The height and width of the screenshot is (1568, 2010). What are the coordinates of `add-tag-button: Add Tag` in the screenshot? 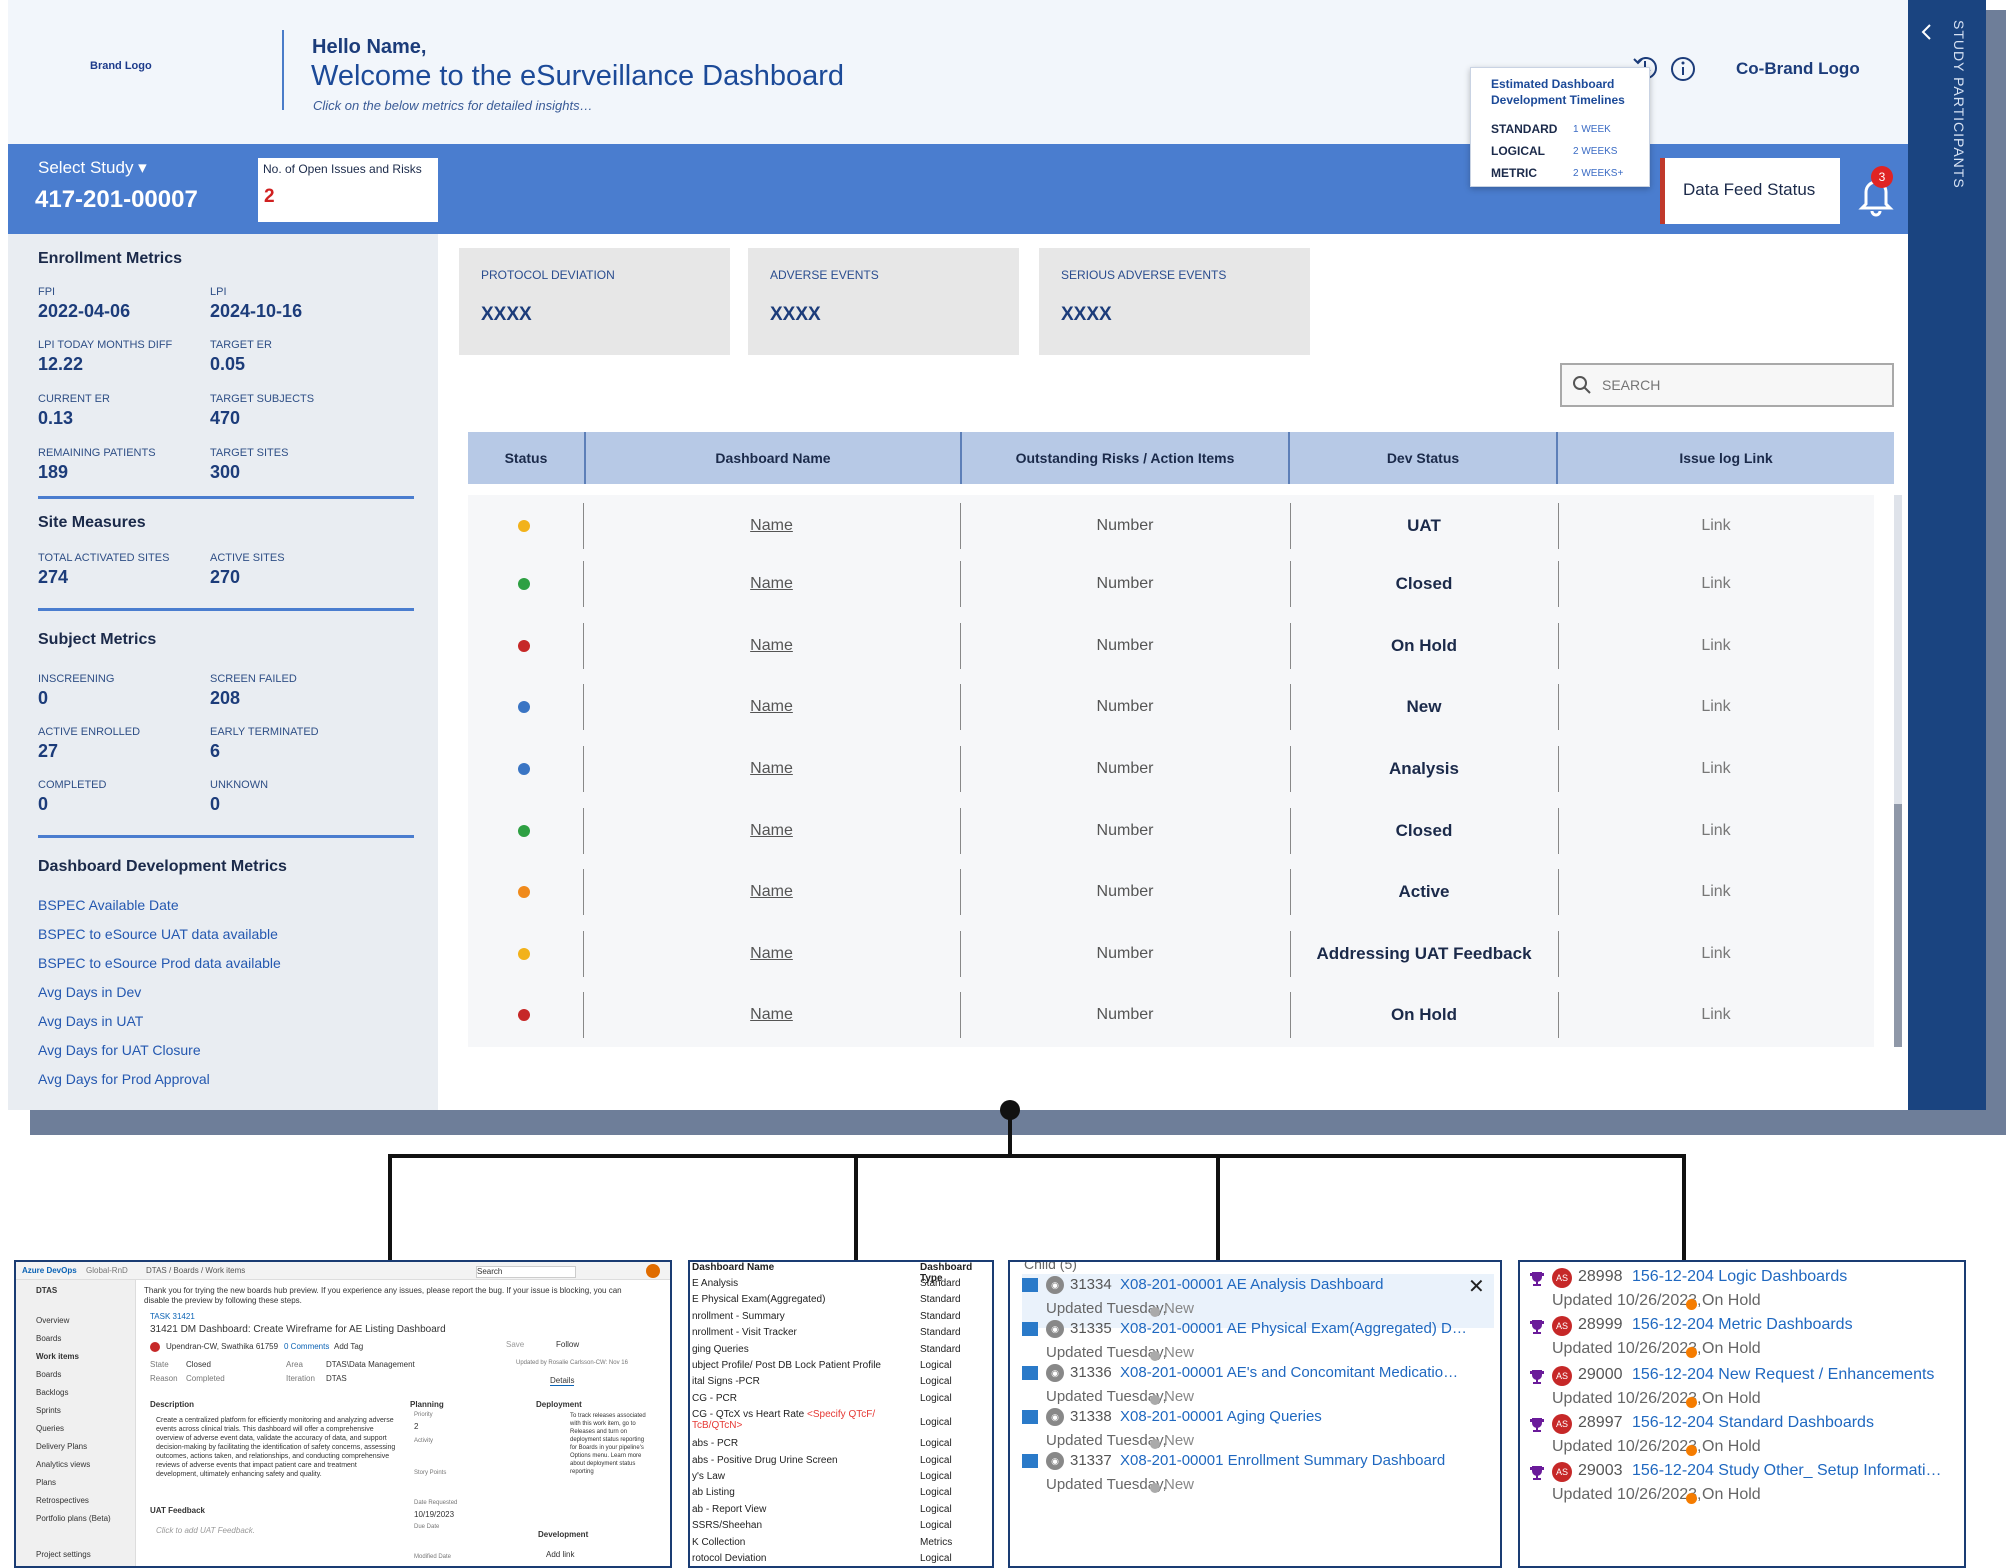 It's located at (349, 1346).